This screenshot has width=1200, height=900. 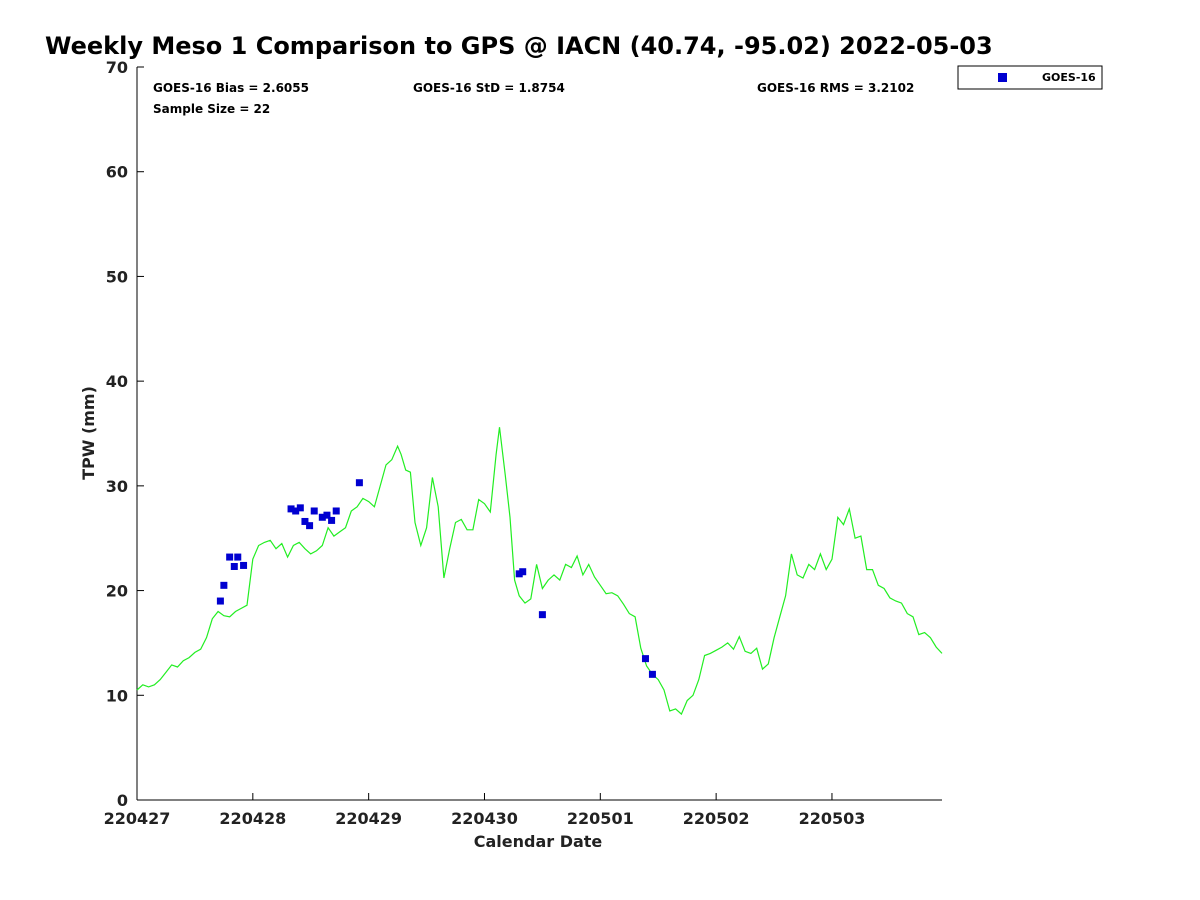 I want to click on legend-box, so click(x=1030, y=77).